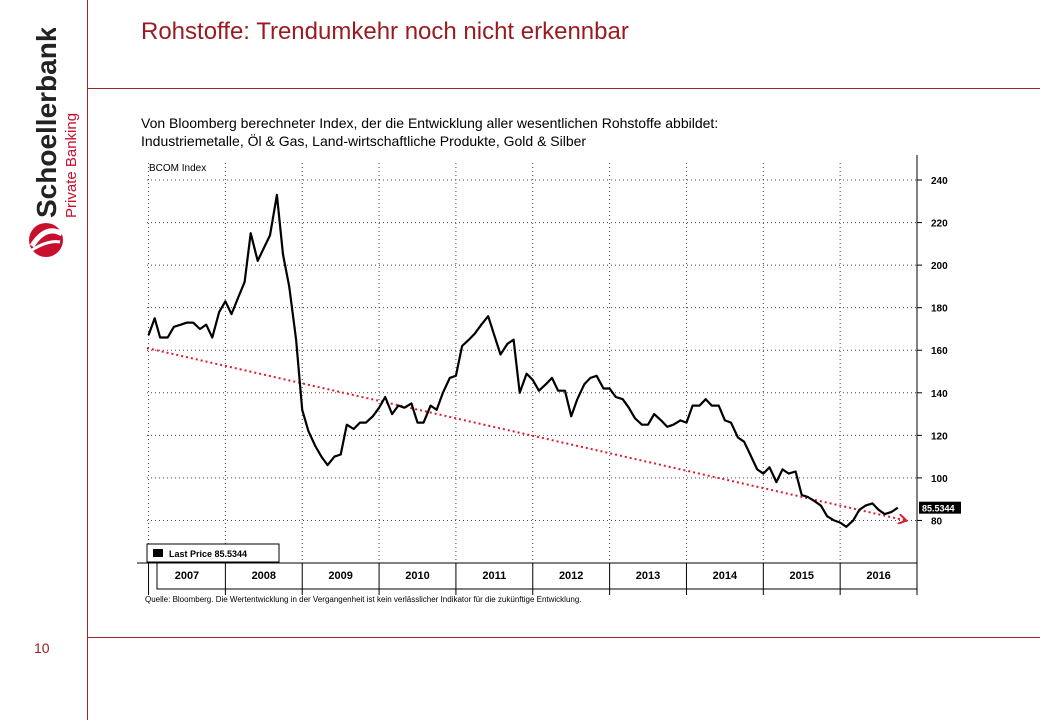 The width and height of the screenshot is (1040, 720). What do you see at coordinates (648, 576) in the screenshot?
I see `x-tick-label: 2013` at bounding box center [648, 576].